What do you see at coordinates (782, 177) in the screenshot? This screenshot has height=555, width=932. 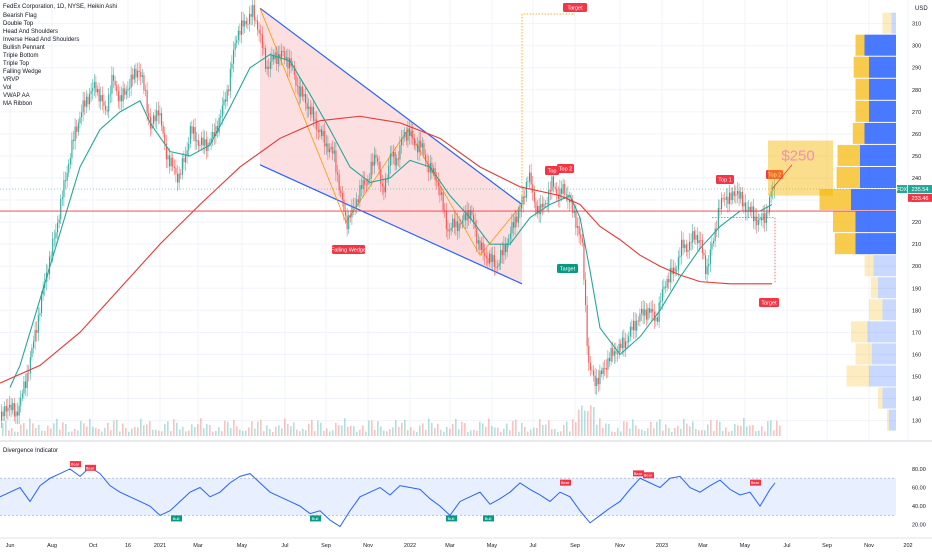 I see `callout-arrow` at bounding box center [782, 177].